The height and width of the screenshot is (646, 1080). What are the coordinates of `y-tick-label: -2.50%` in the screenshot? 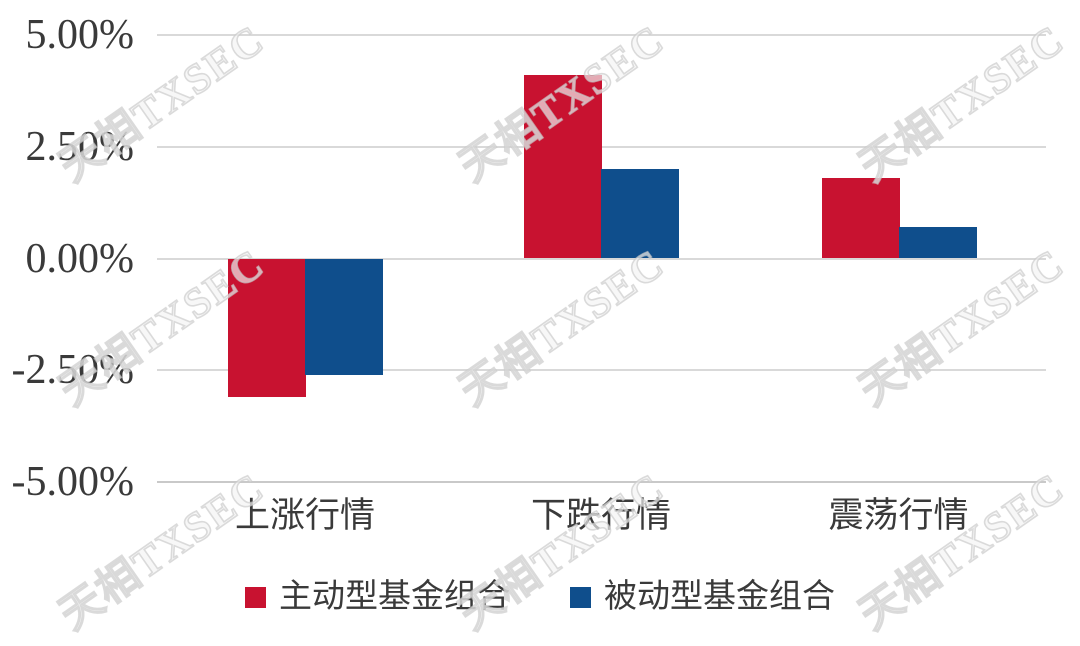 It's located at (72, 370).